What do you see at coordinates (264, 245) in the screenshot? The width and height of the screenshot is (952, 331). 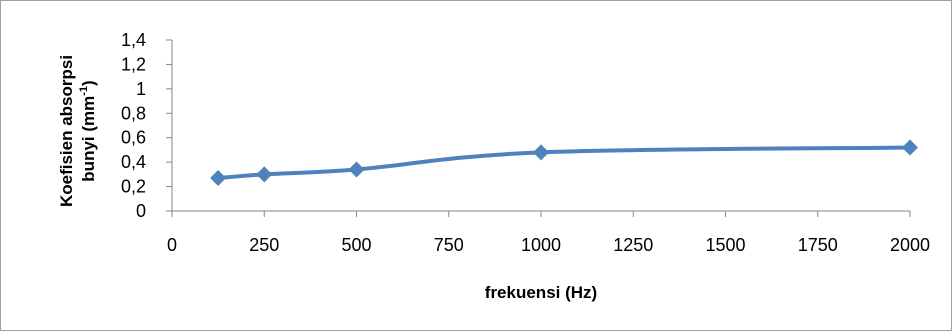 I see `x-tick-label: 250` at bounding box center [264, 245].